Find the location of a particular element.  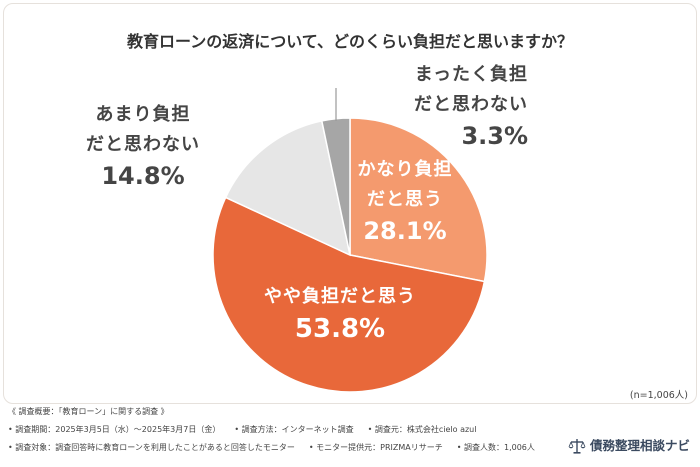

pie-slice-not-very-burdensome is located at coordinates (288, 188).